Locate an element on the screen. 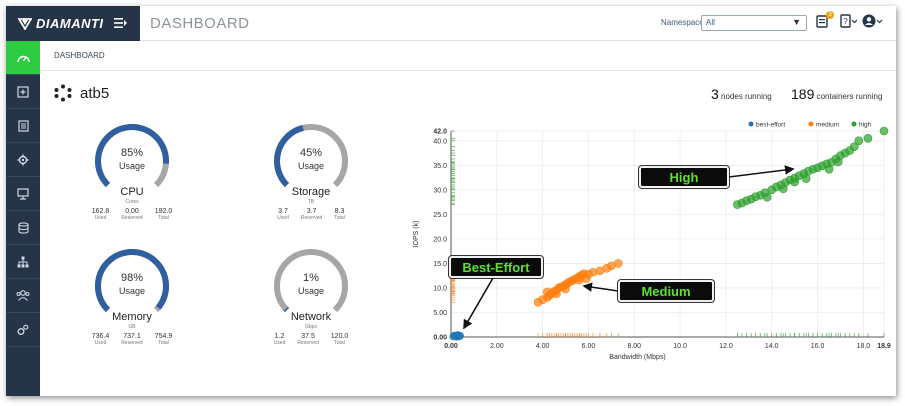  gauge-fill is located at coordinates (289, 156).